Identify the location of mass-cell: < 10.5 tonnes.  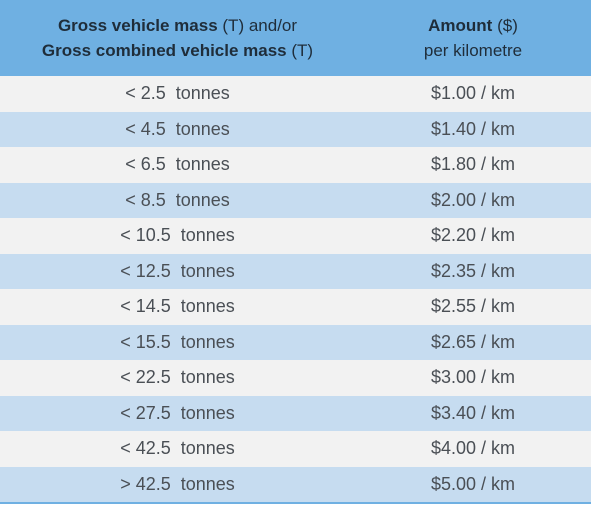
(177, 235).